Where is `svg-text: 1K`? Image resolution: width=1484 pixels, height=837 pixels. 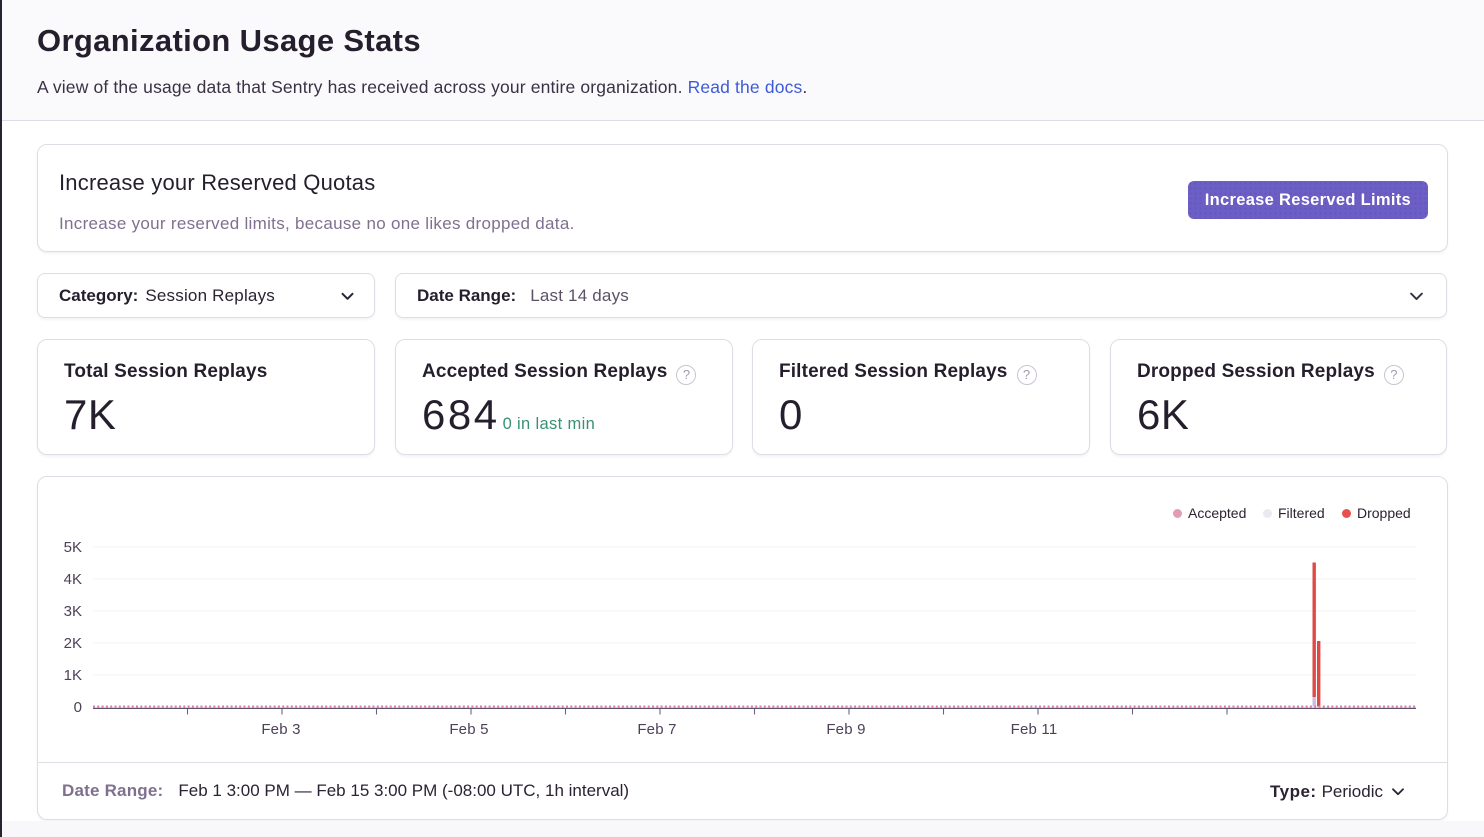 svg-text: 1K is located at coordinates (73, 675).